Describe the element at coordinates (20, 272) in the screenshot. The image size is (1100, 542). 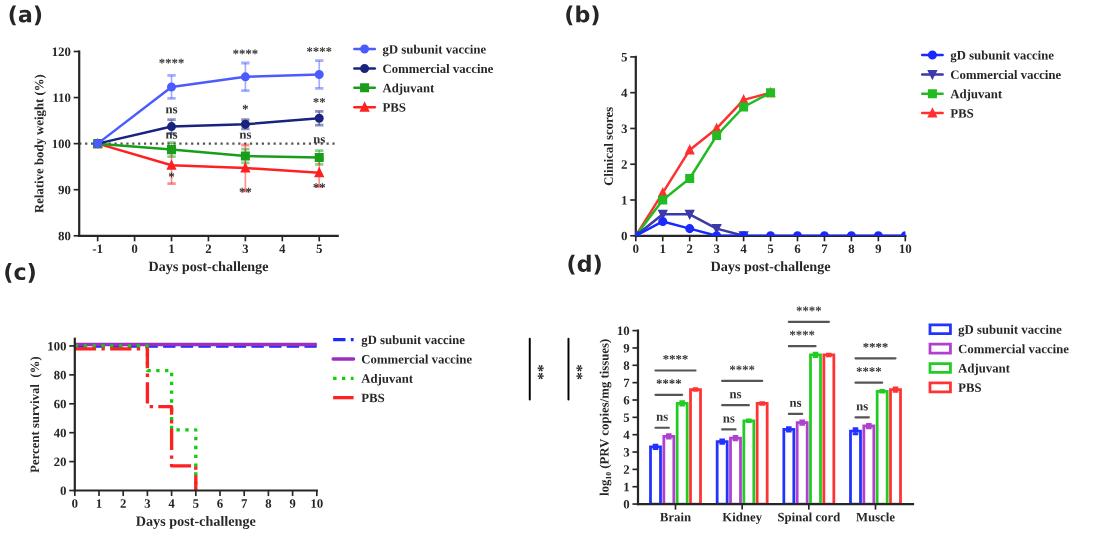
I see `chart-title: (c)` at that location.